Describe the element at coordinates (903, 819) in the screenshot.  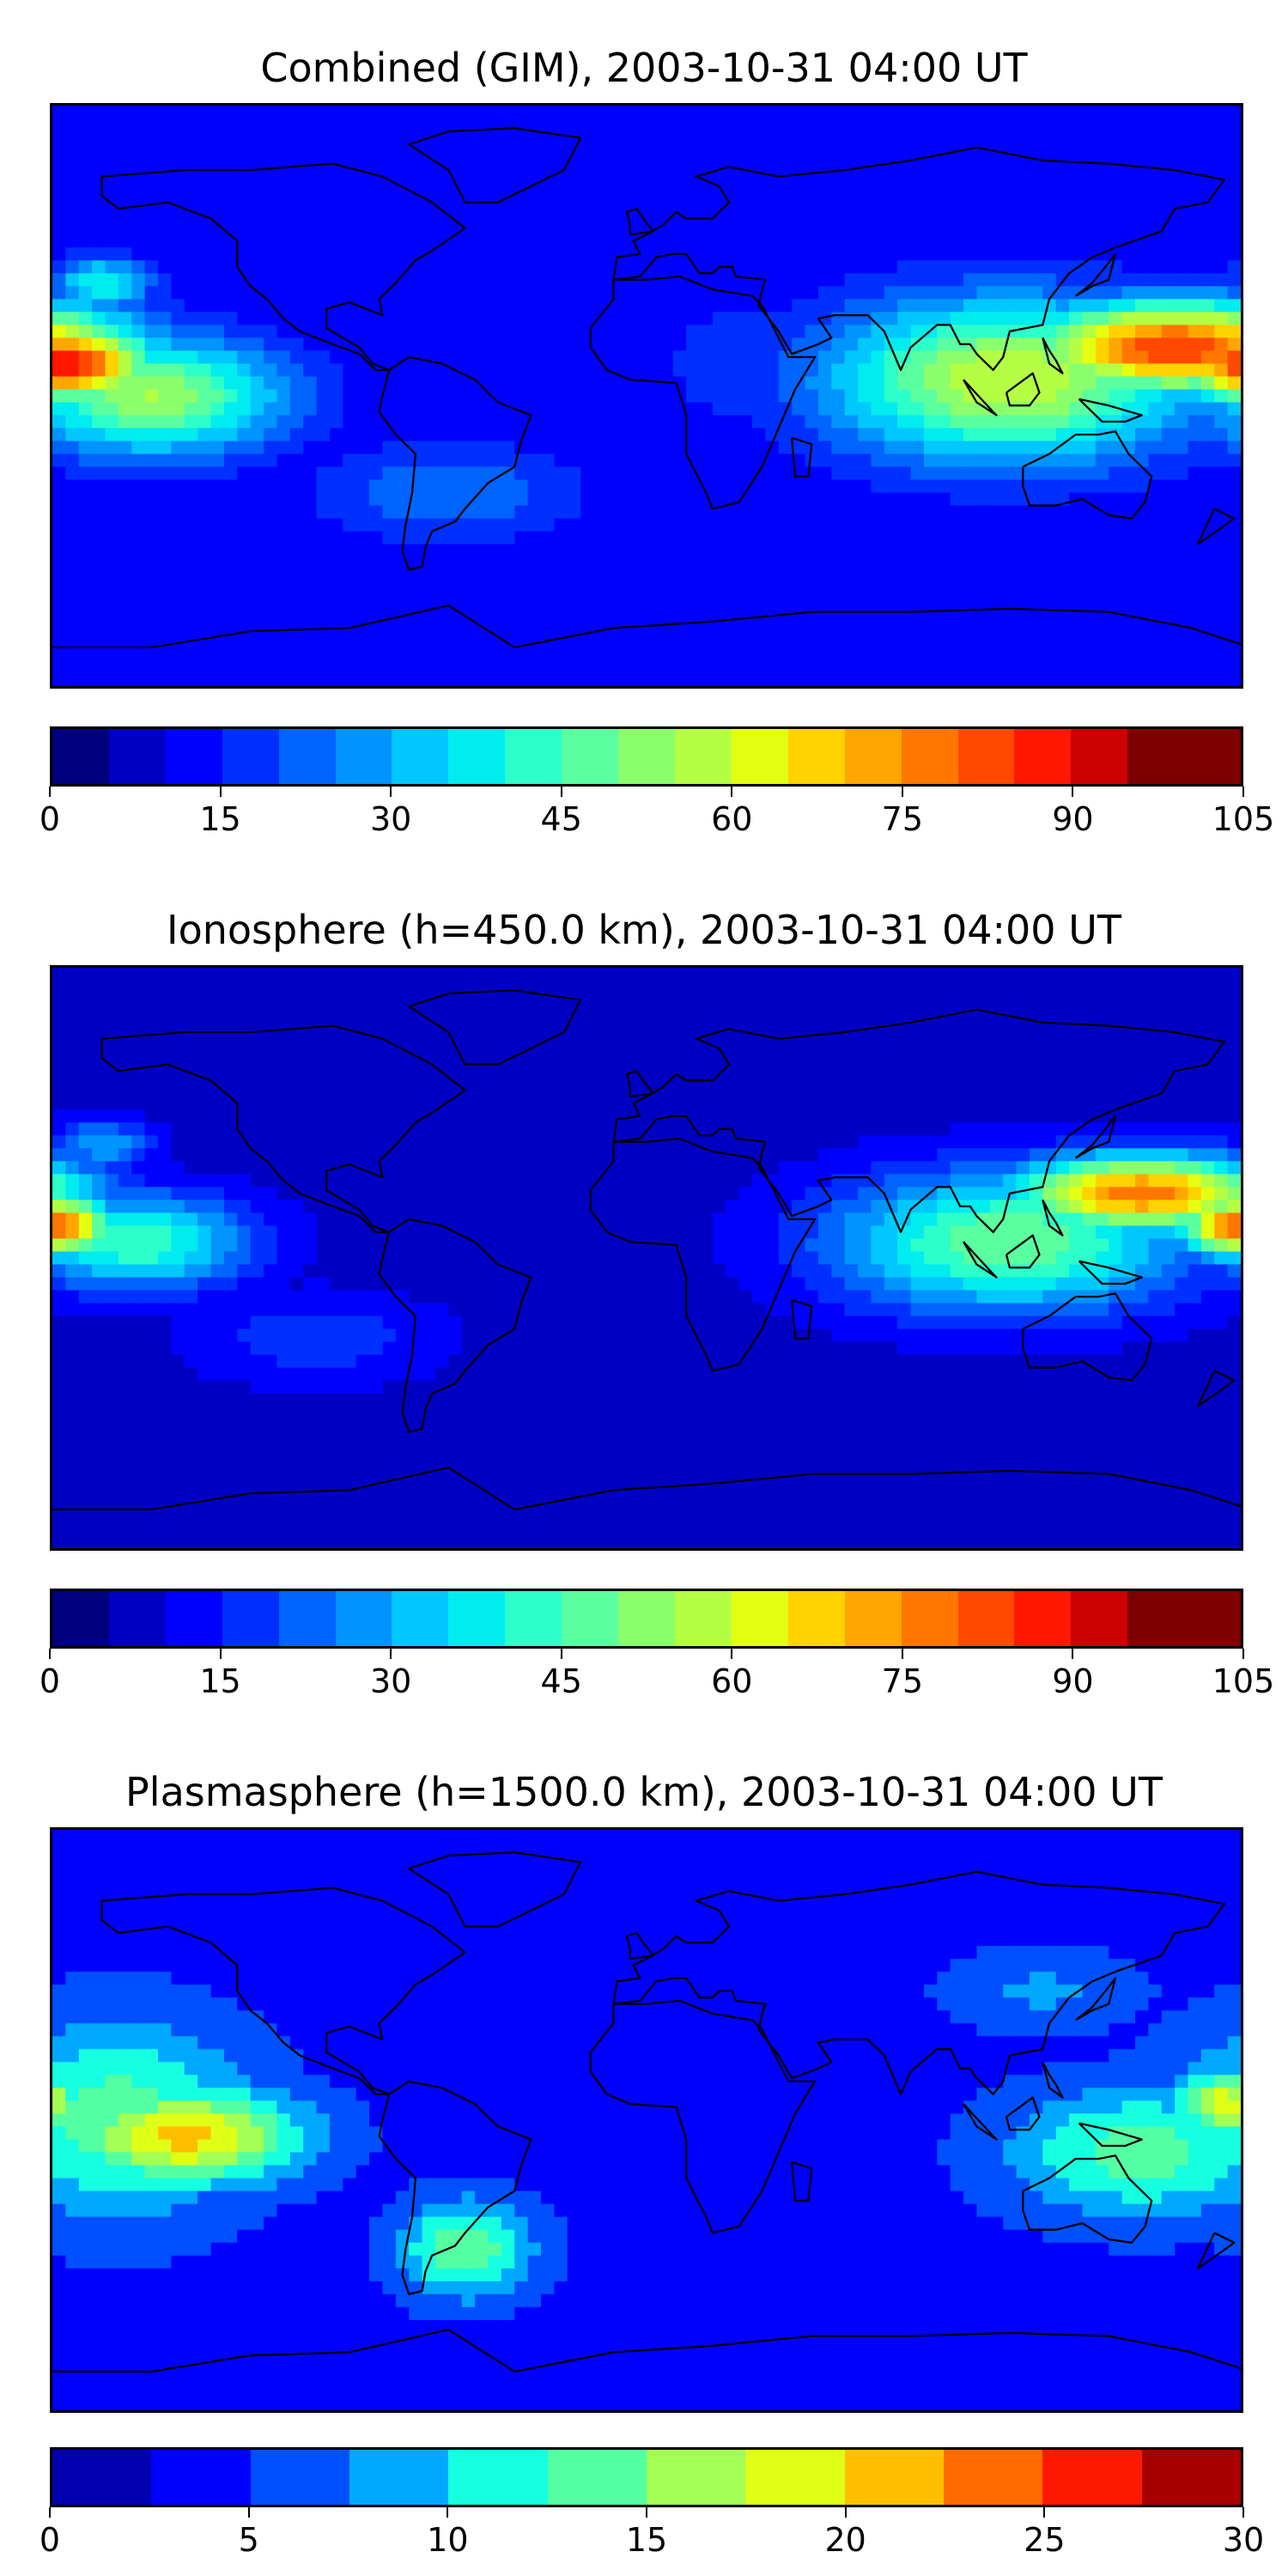
I see `tick-label: 75` at that location.